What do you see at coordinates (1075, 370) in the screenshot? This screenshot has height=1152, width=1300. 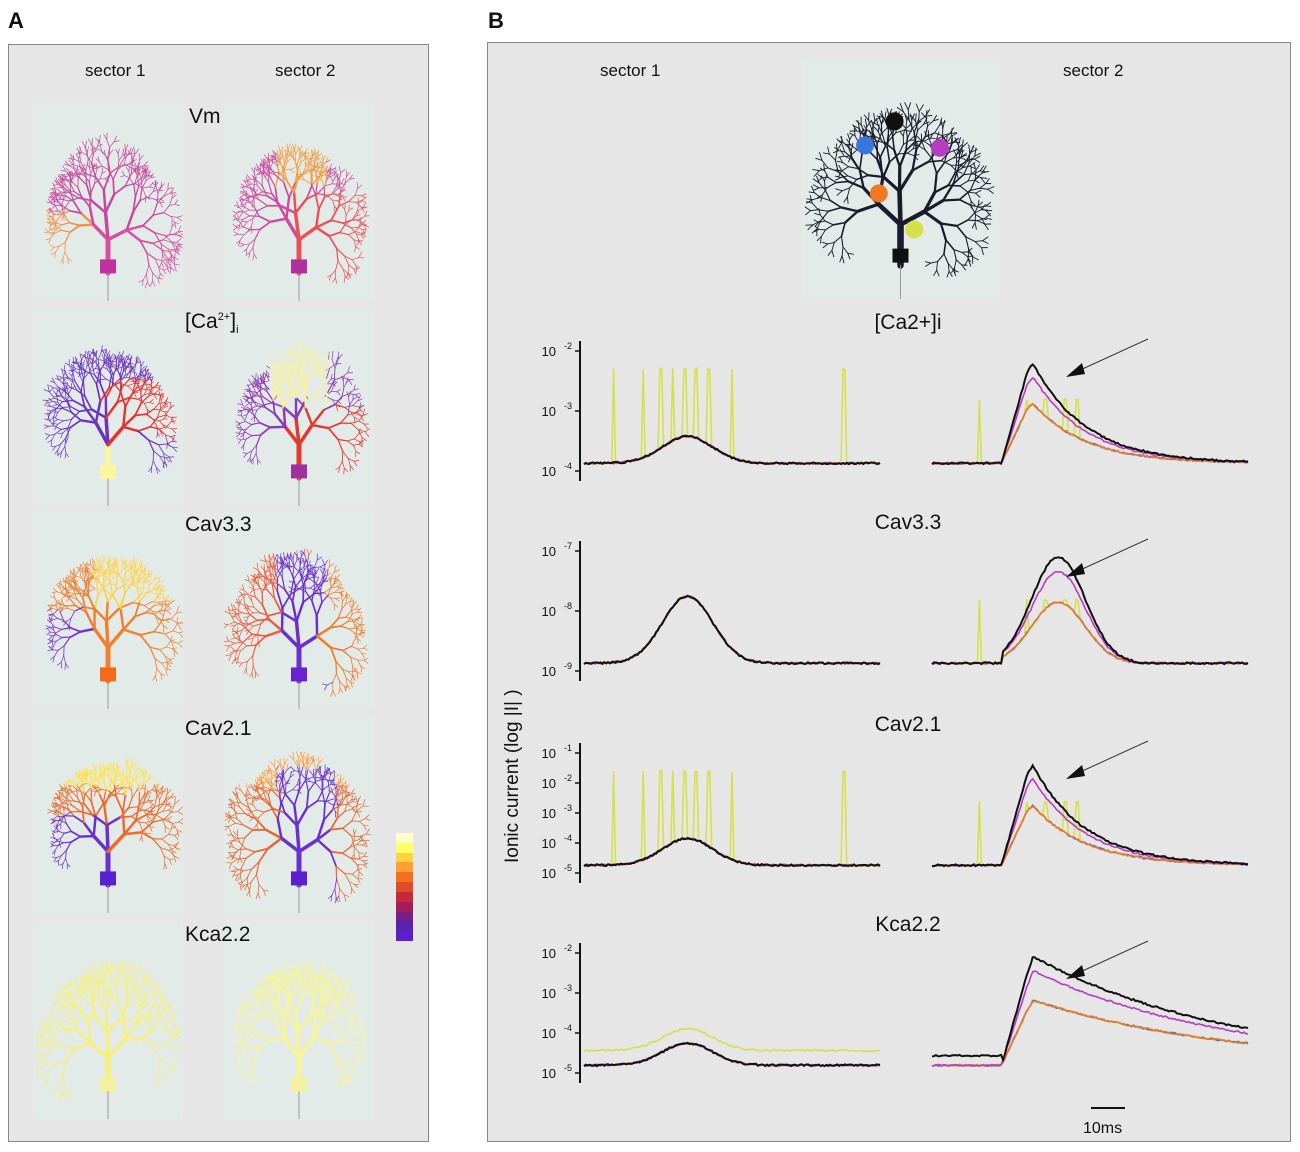 I see `chart-0-arrow-head` at bounding box center [1075, 370].